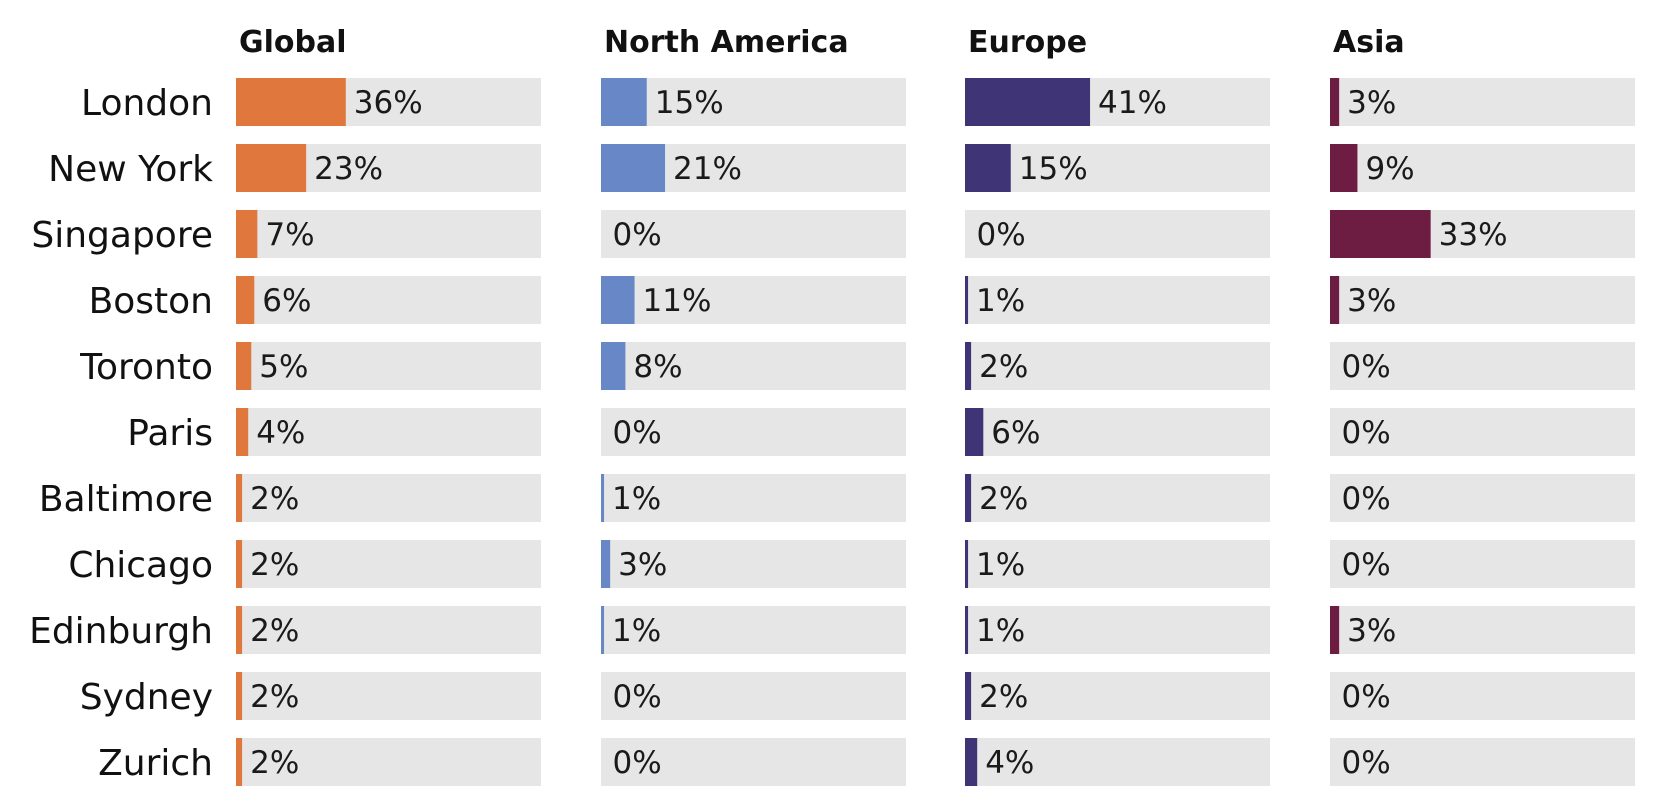 The image size is (1664, 812). What do you see at coordinates (388, 630) in the screenshot?
I see `bar-track-global-edinburgh` at bounding box center [388, 630].